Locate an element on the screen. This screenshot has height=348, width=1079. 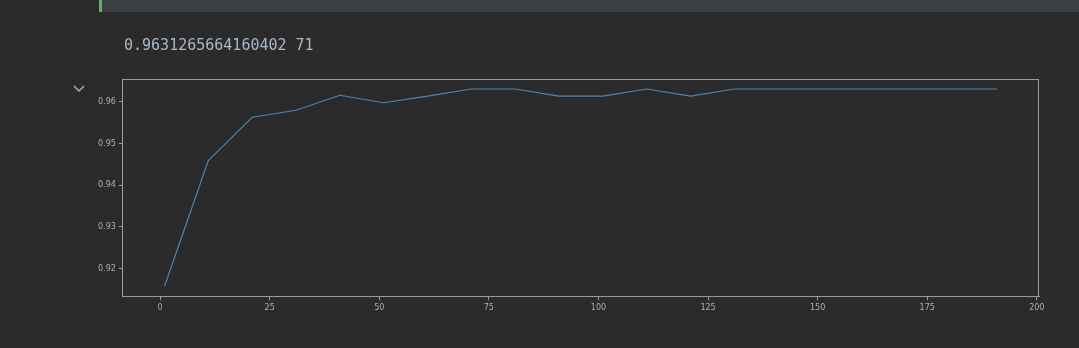
text: 0.9631265664160402 71 is located at coordinates (219, 45).